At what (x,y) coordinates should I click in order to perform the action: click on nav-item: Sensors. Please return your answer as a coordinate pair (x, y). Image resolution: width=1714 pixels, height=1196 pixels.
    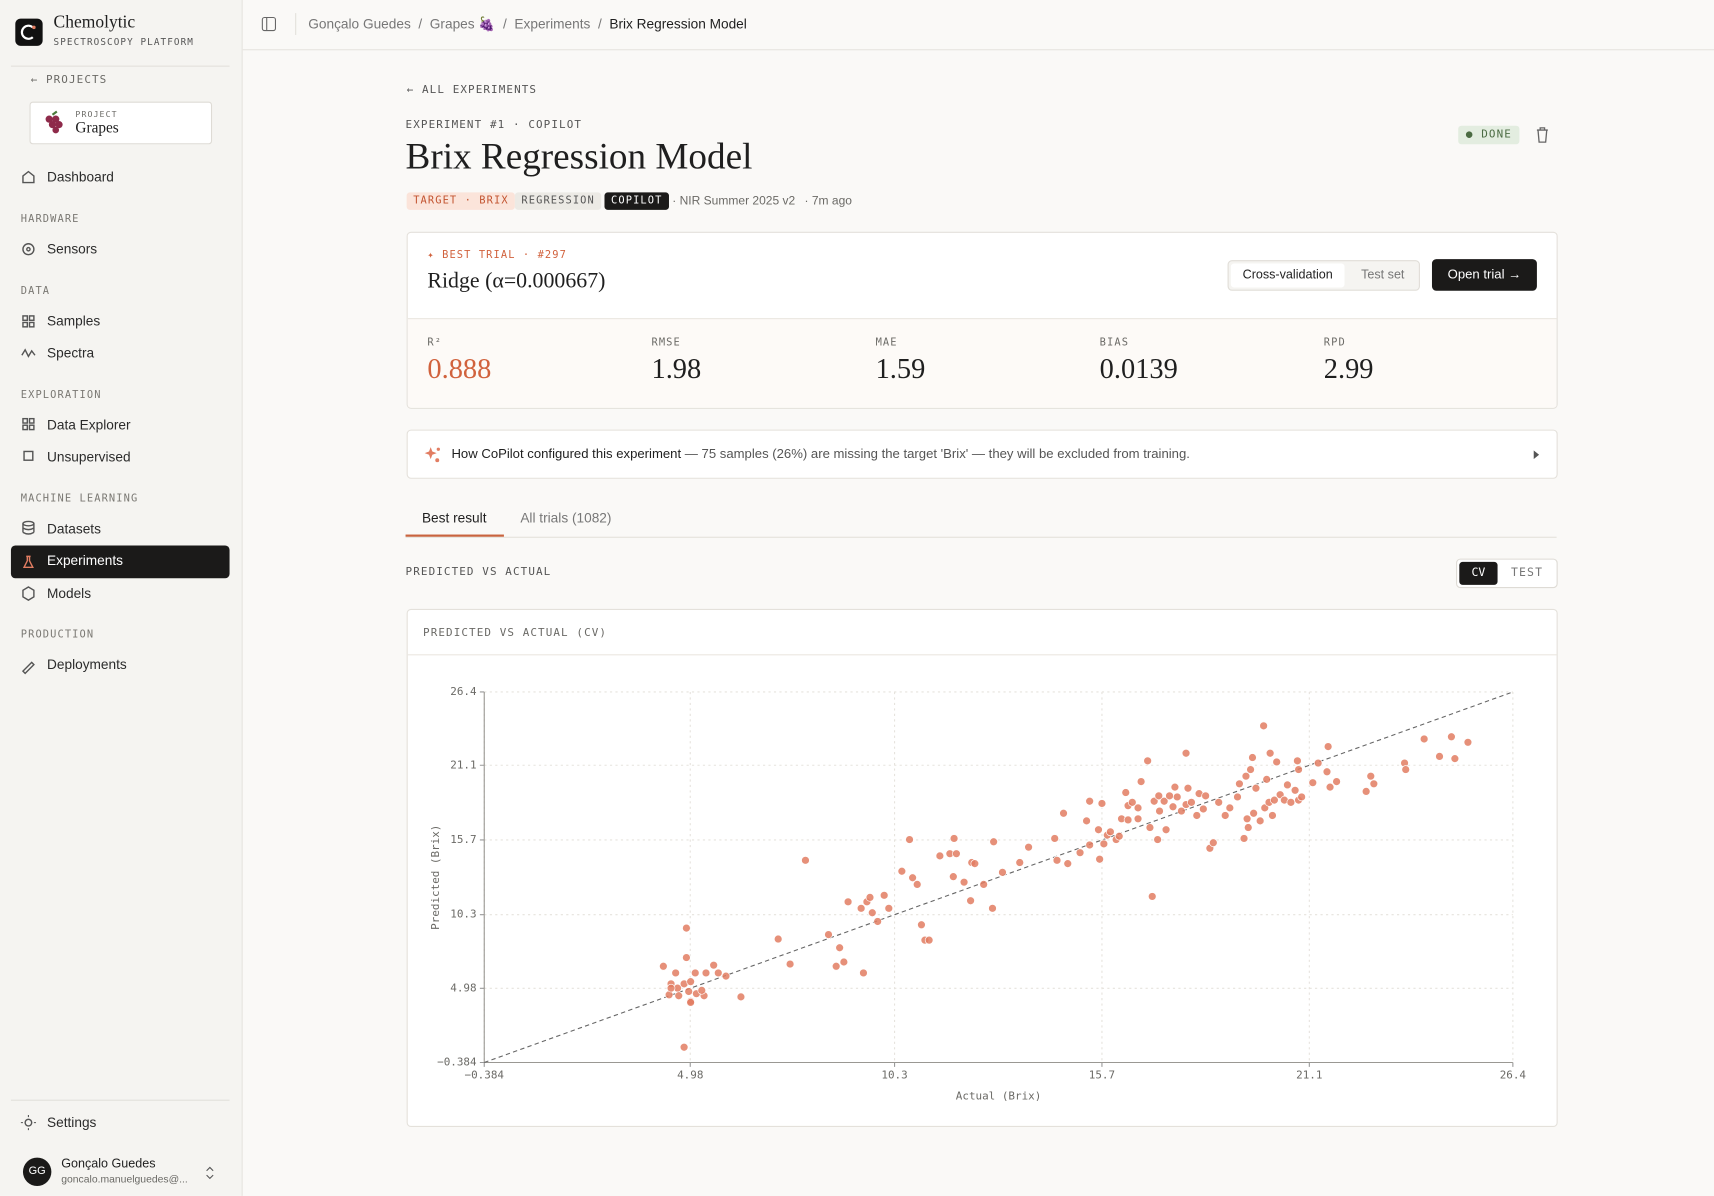
    Looking at the image, I should click on (72, 249).